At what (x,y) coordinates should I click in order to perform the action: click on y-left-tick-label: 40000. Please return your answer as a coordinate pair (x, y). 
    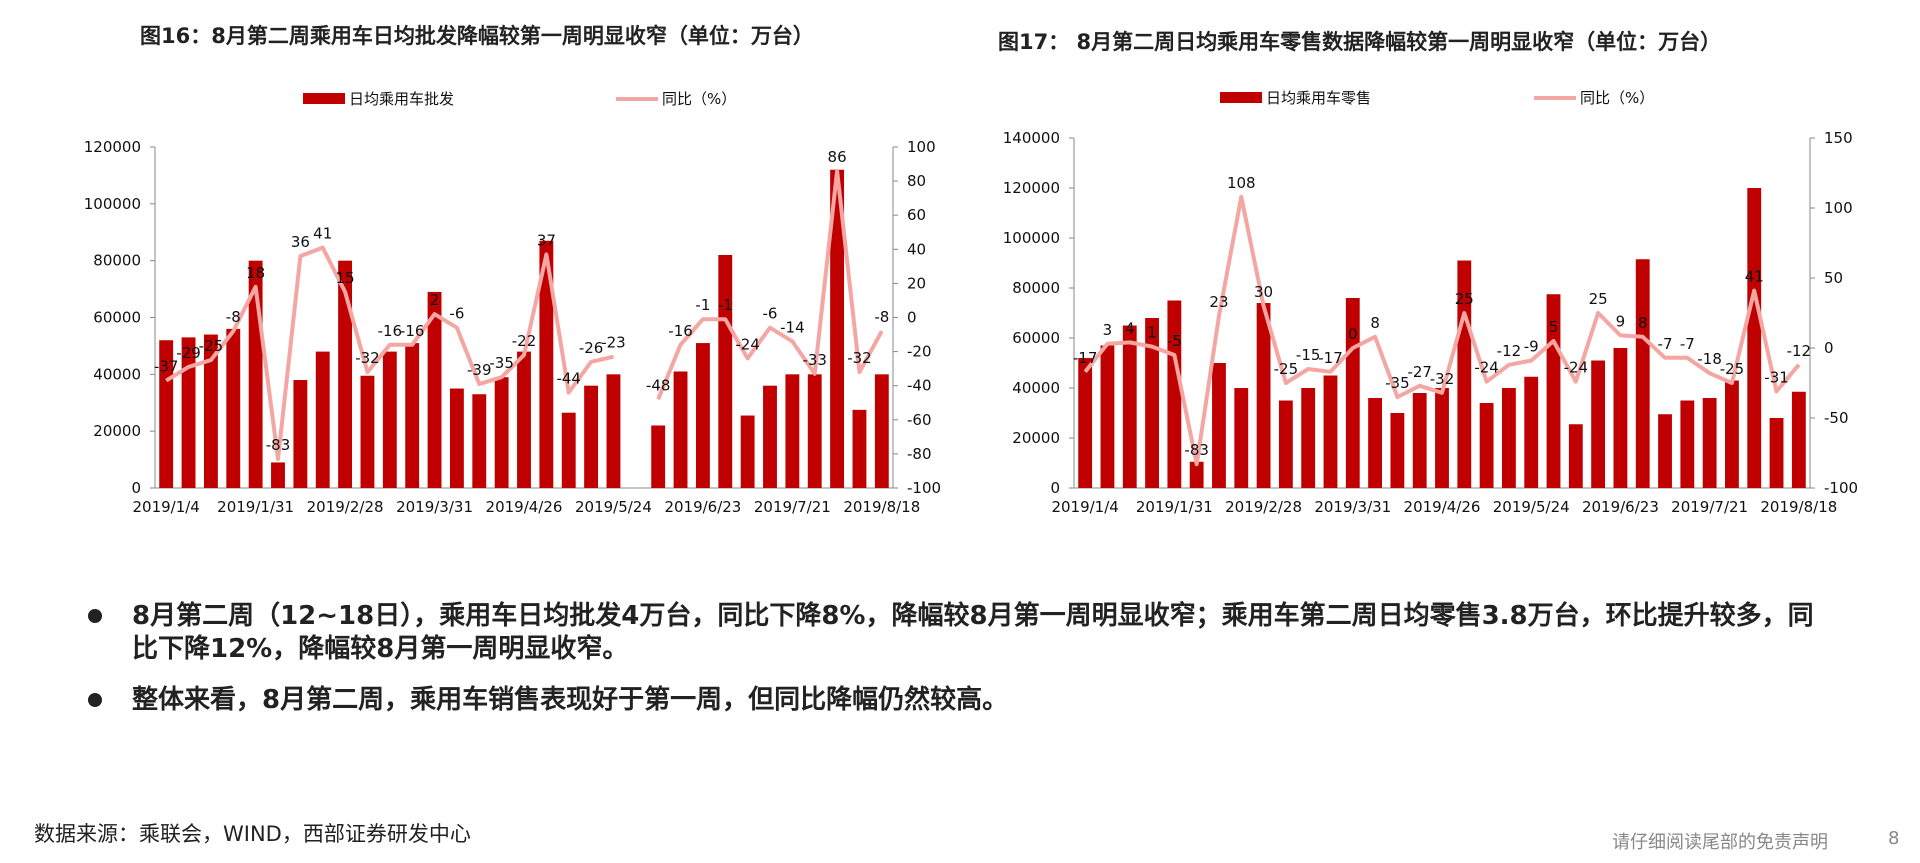
    Looking at the image, I should click on (1036, 388).